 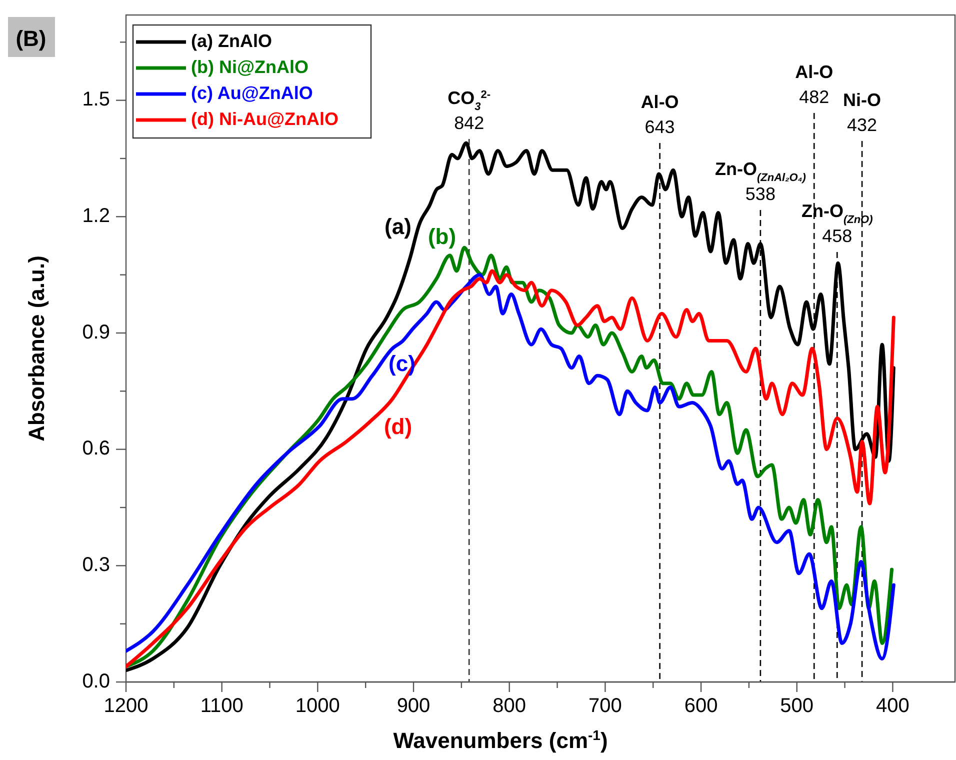 What do you see at coordinates (252, 92) in the screenshot?
I see `legend-label: (c) Au@ZnAlO` at bounding box center [252, 92].